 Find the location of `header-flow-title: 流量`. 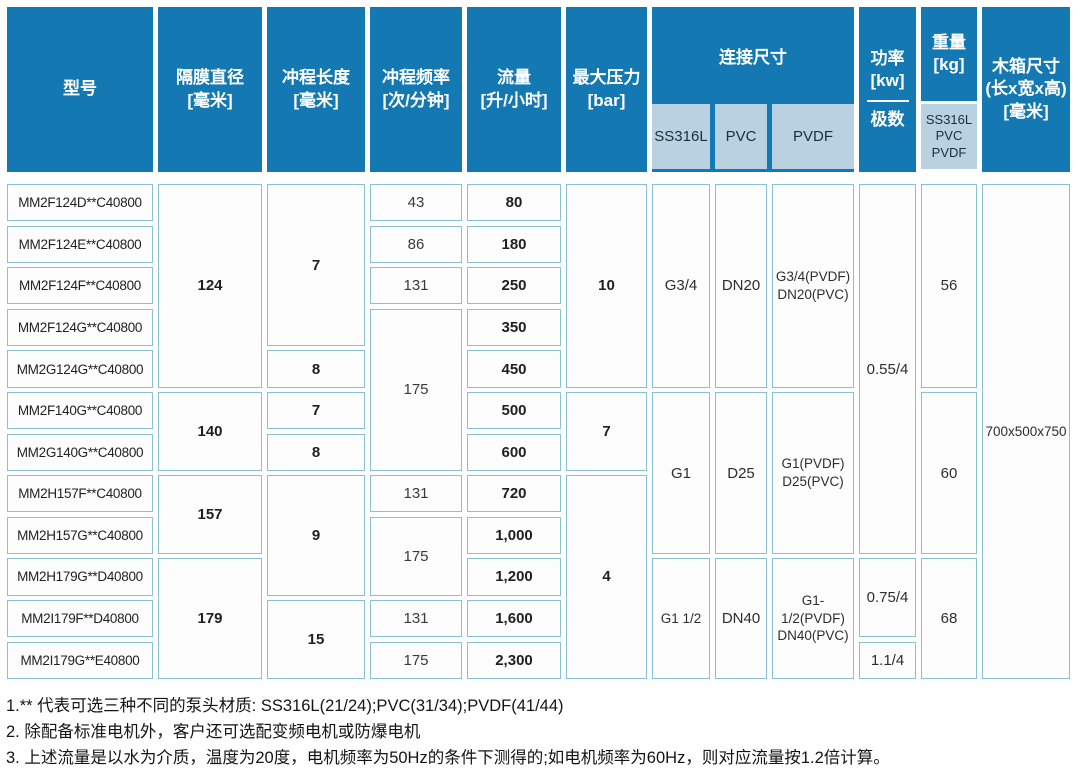

header-flow-title: 流量 is located at coordinates (514, 78).